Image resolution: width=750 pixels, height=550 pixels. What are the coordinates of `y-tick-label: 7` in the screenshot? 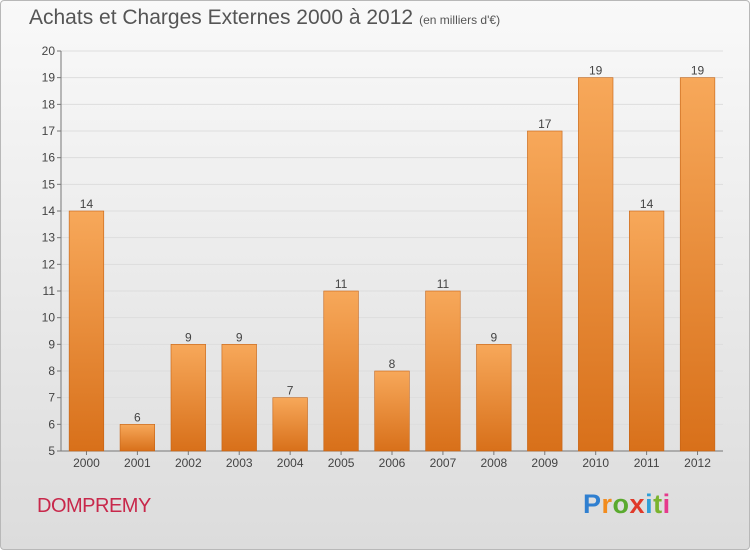 It's located at (51, 398).